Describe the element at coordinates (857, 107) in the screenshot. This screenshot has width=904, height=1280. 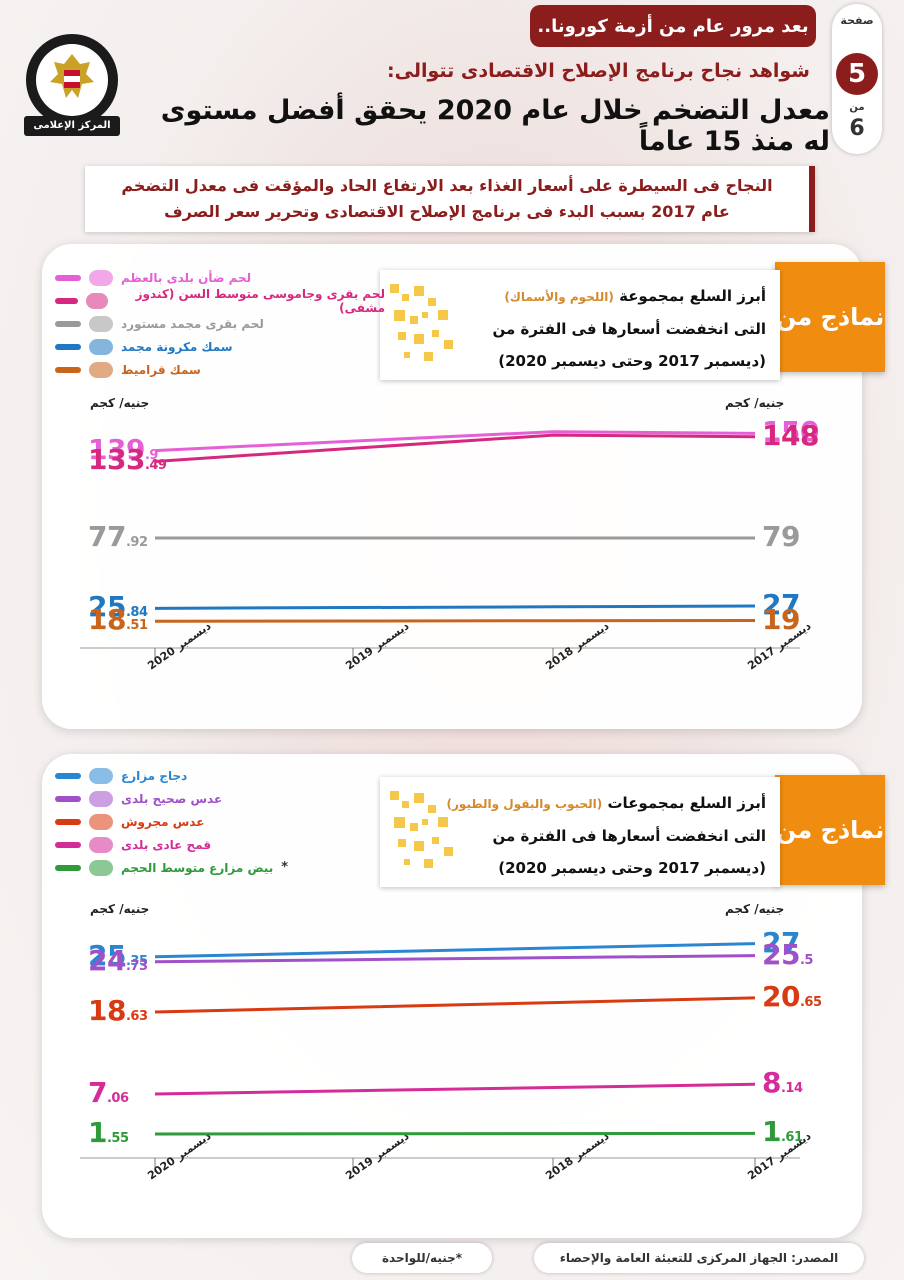
I see `of-word: من` at that location.